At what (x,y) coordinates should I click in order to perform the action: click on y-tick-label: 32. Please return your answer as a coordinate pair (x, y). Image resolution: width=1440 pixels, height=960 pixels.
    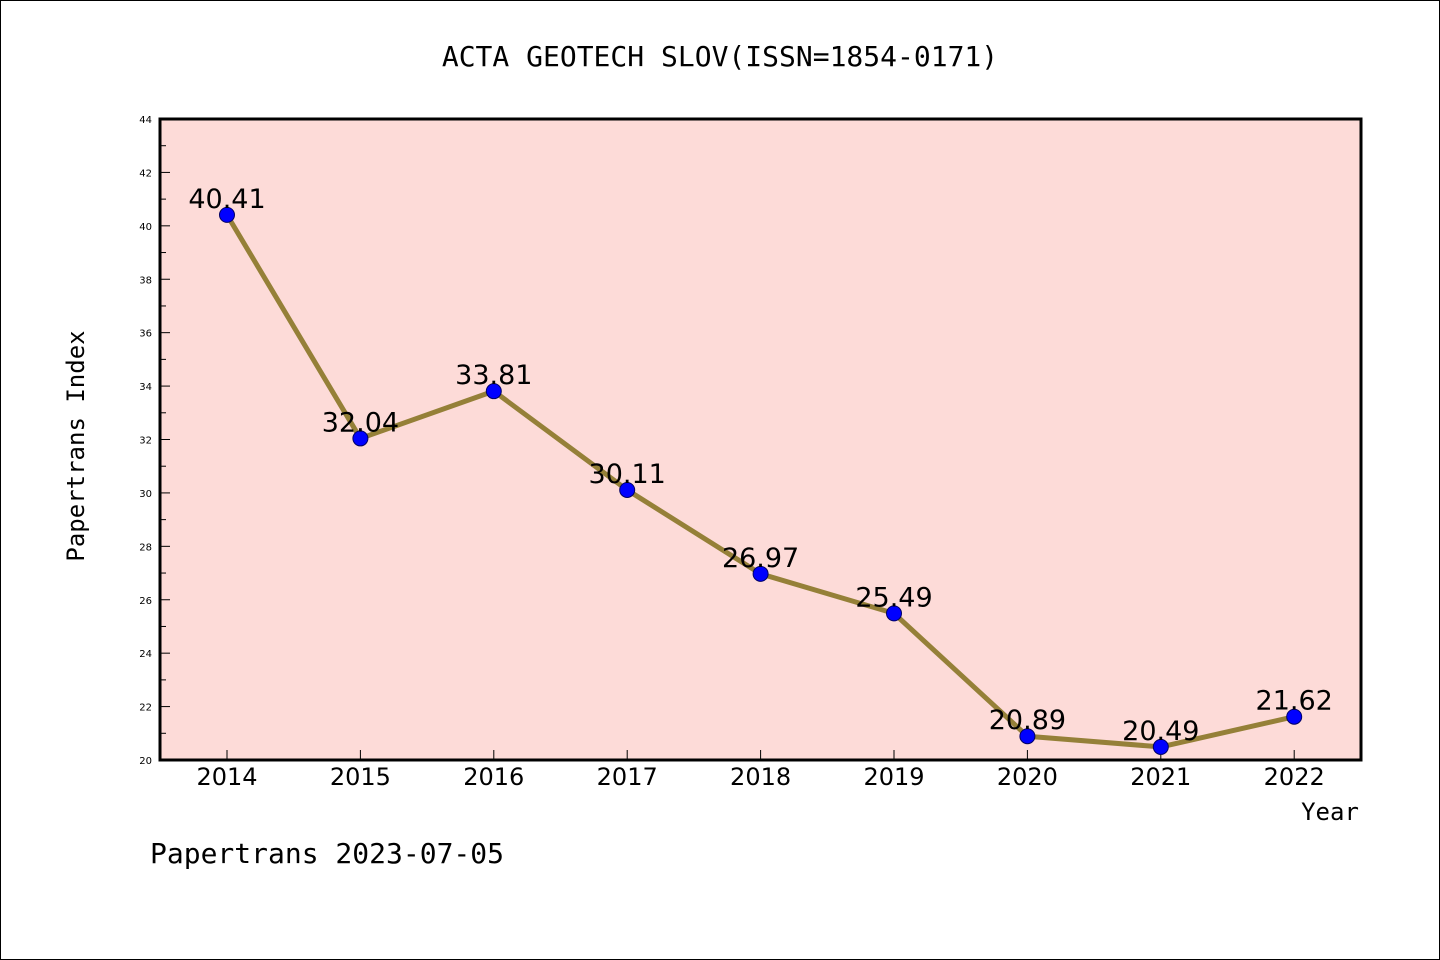
    Looking at the image, I should click on (145, 441).